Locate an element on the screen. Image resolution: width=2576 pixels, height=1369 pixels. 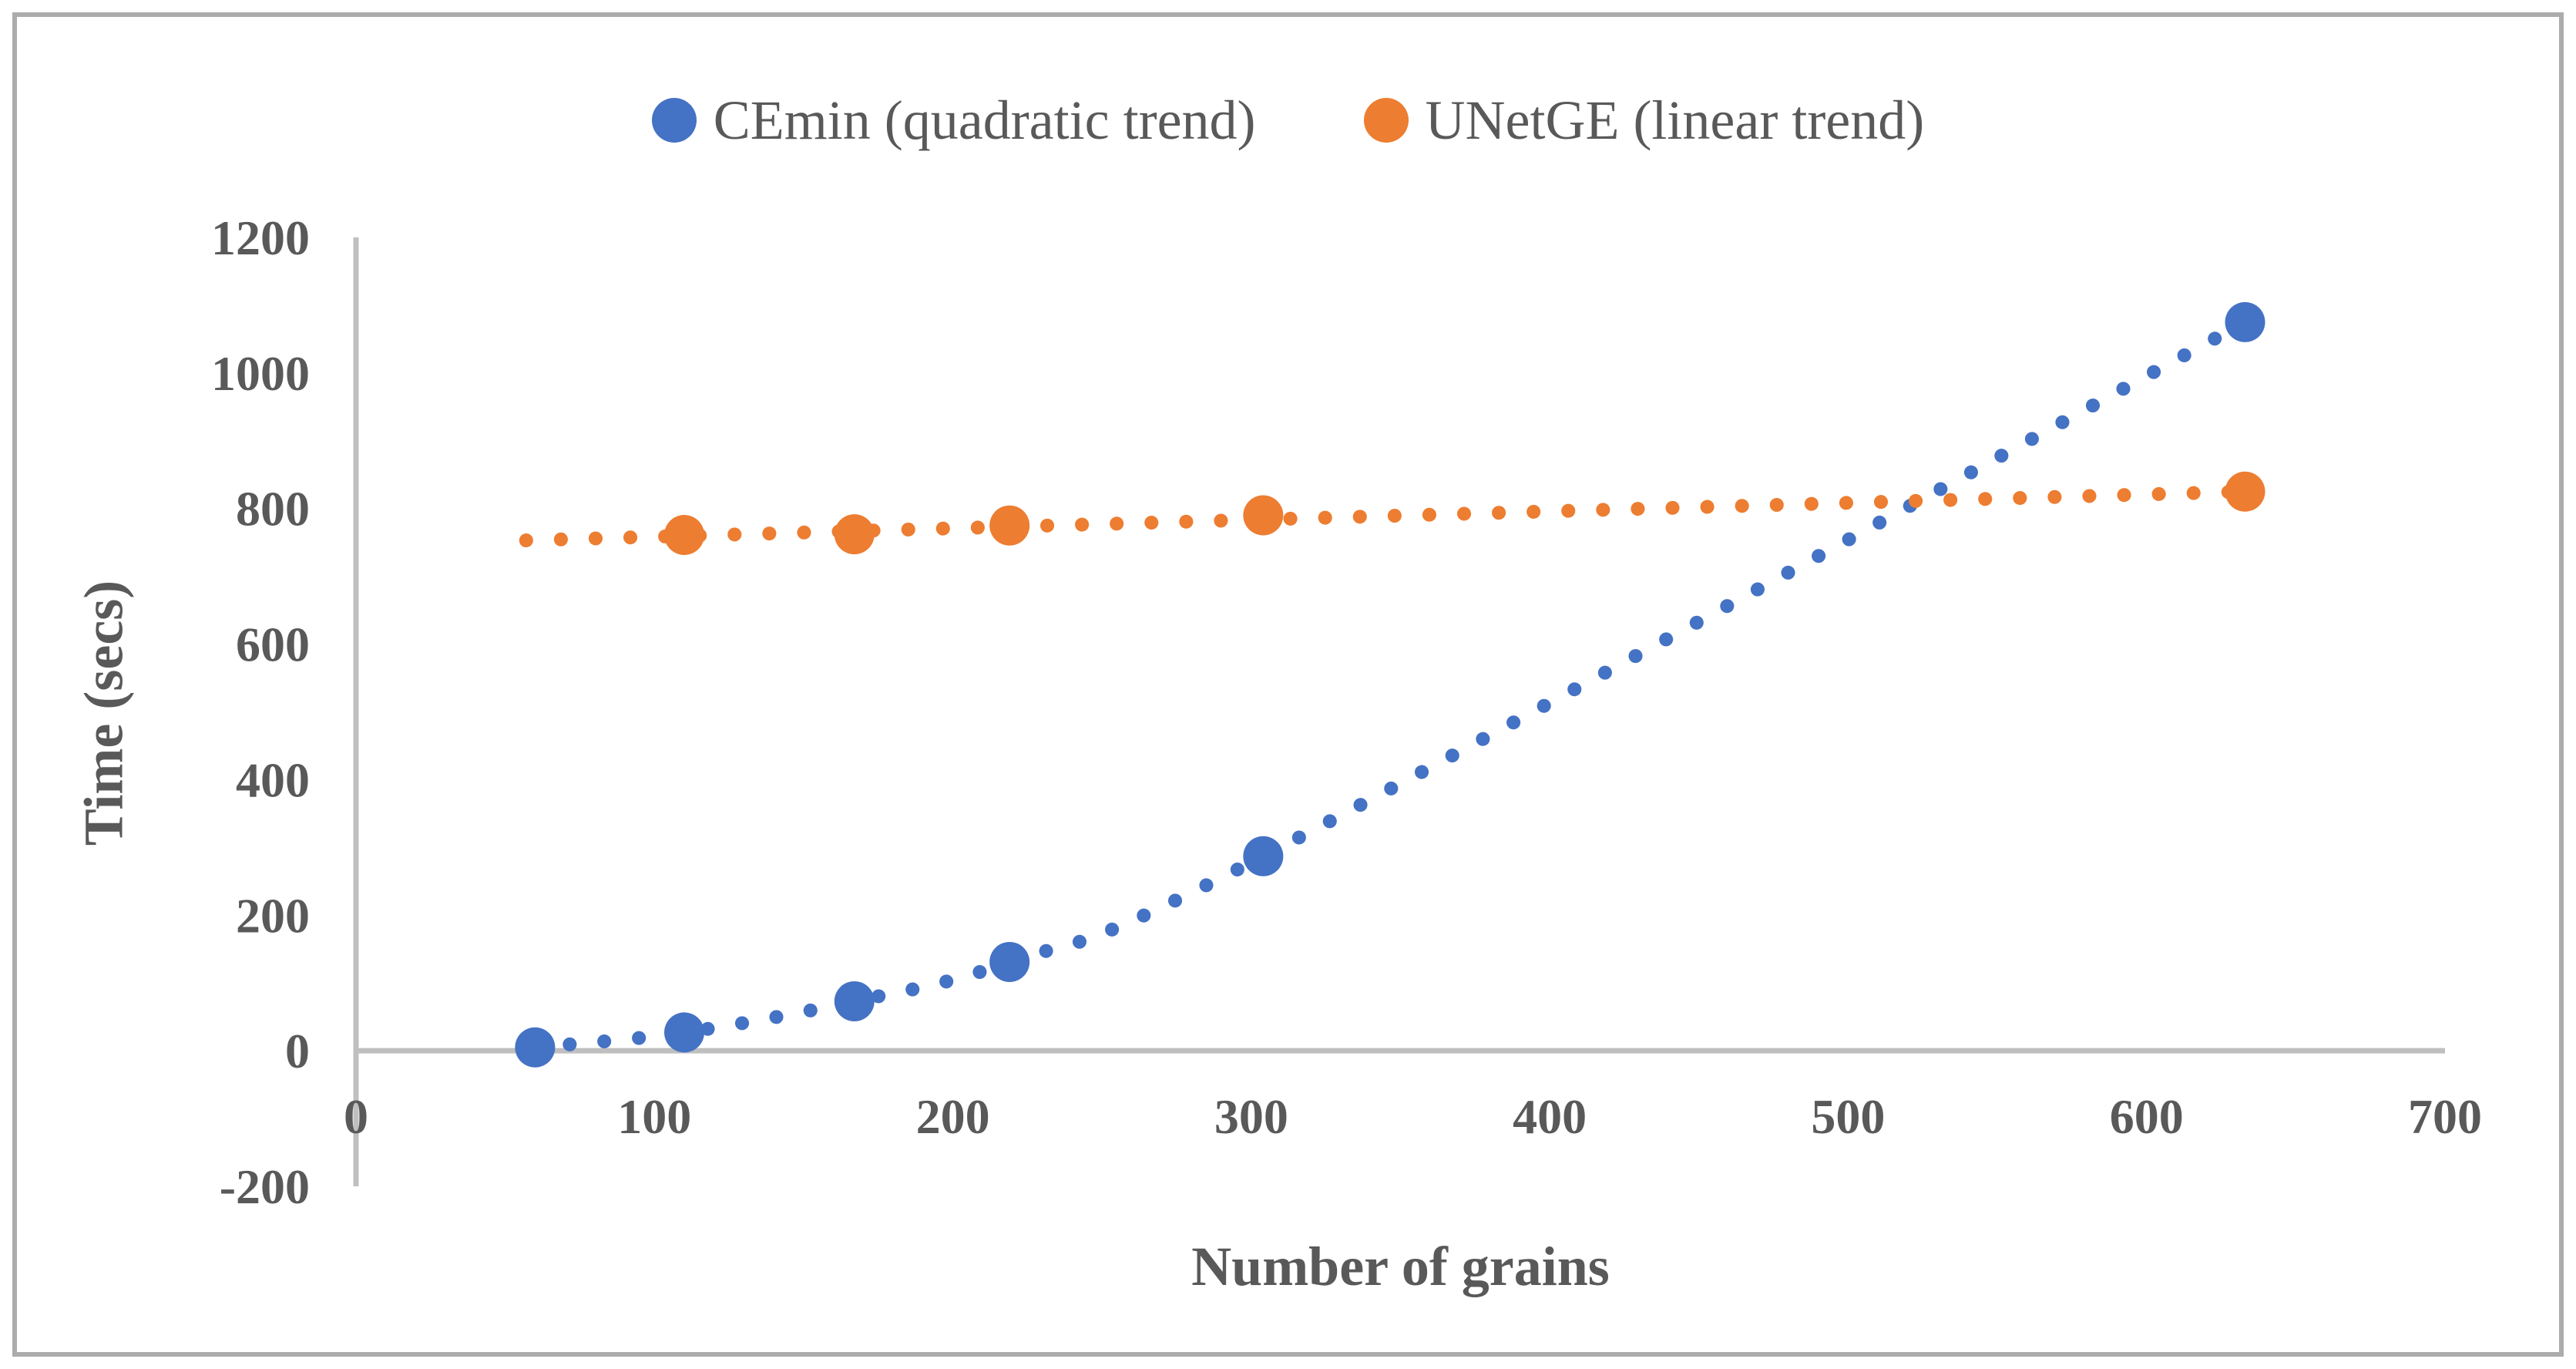
x-tick-label: 400 is located at coordinates (1550, 1116).